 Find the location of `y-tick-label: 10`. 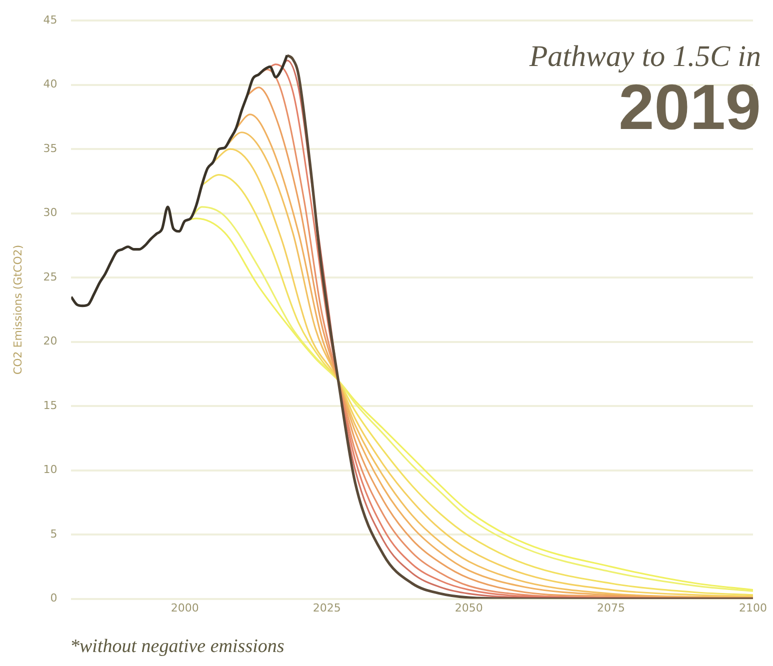

y-tick-label: 10 is located at coordinates (50, 469).